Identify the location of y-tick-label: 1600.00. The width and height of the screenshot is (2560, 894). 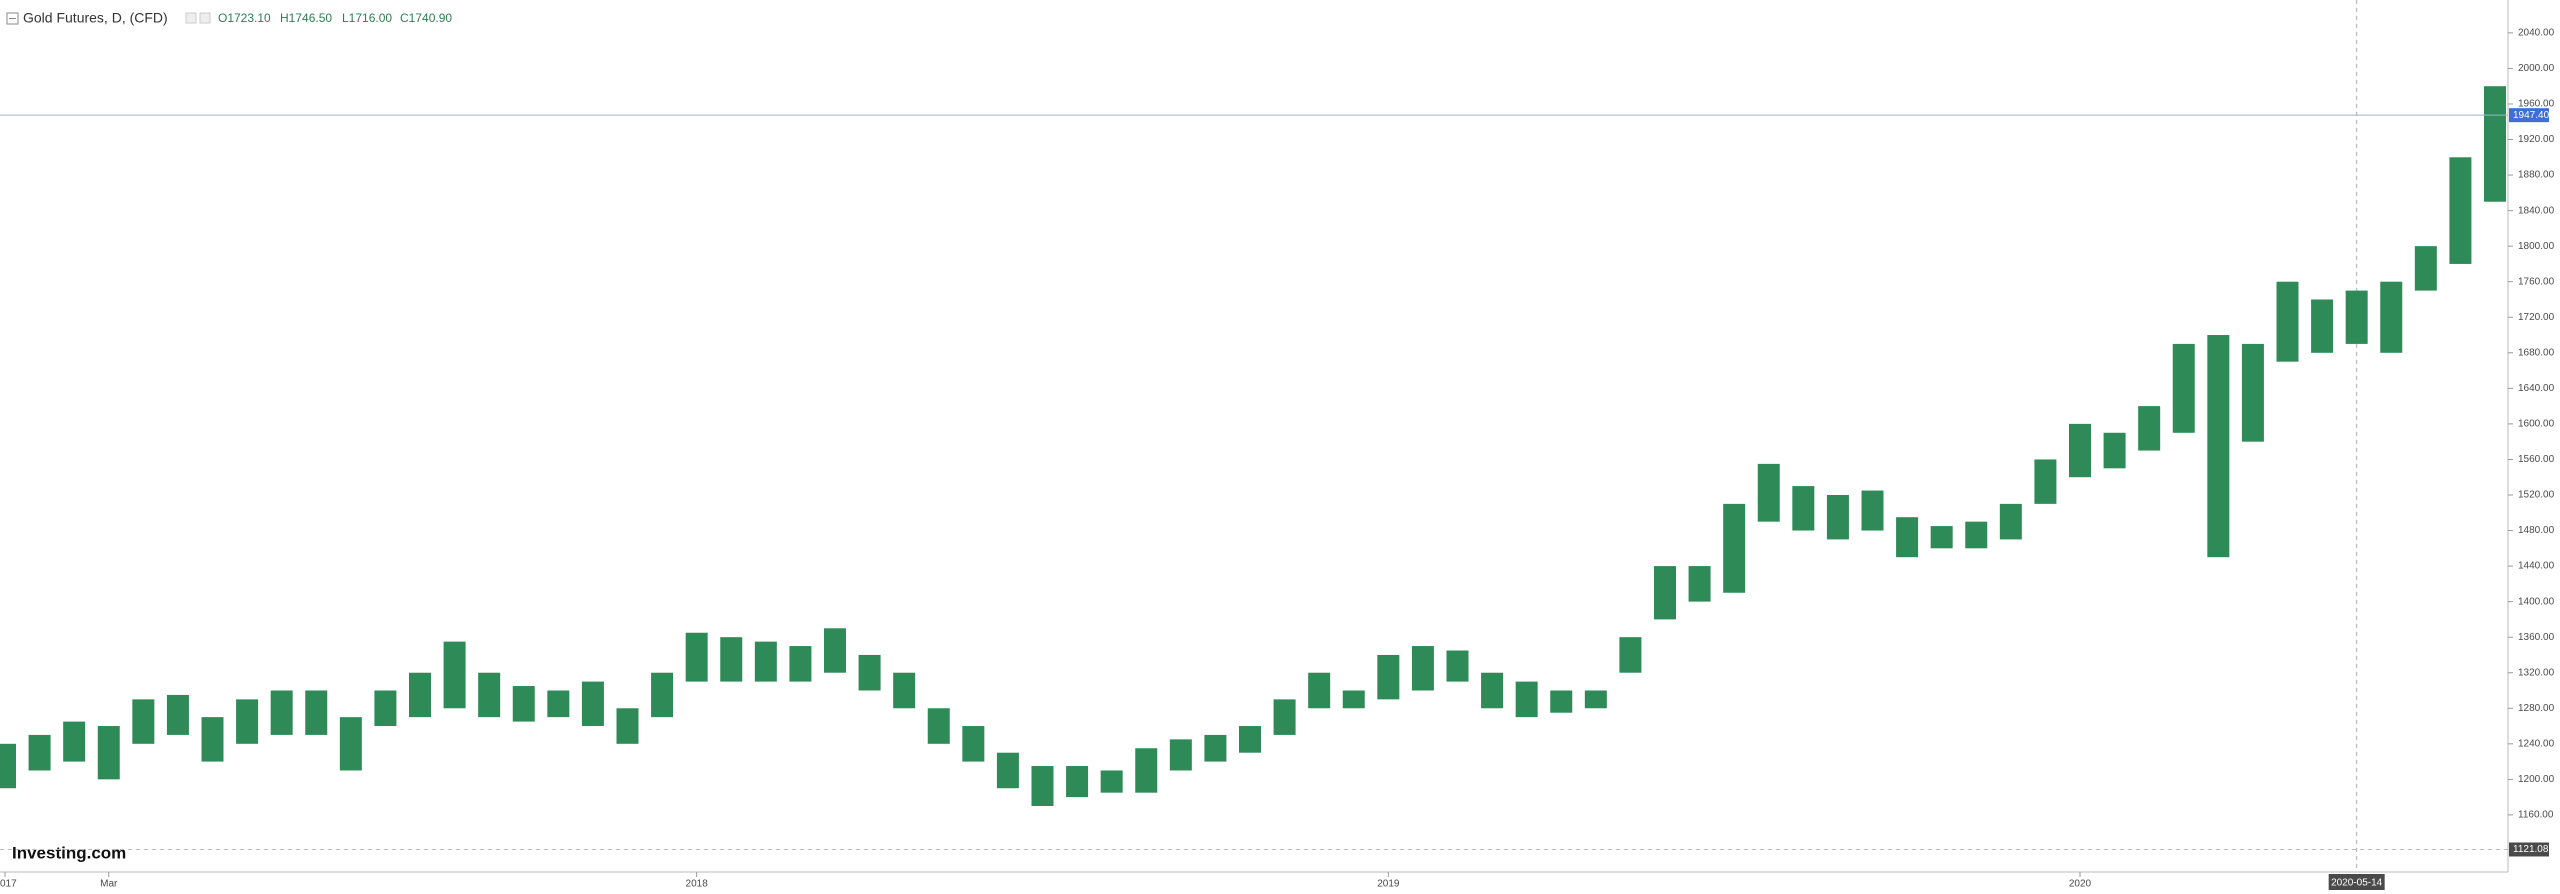
(2536, 424).